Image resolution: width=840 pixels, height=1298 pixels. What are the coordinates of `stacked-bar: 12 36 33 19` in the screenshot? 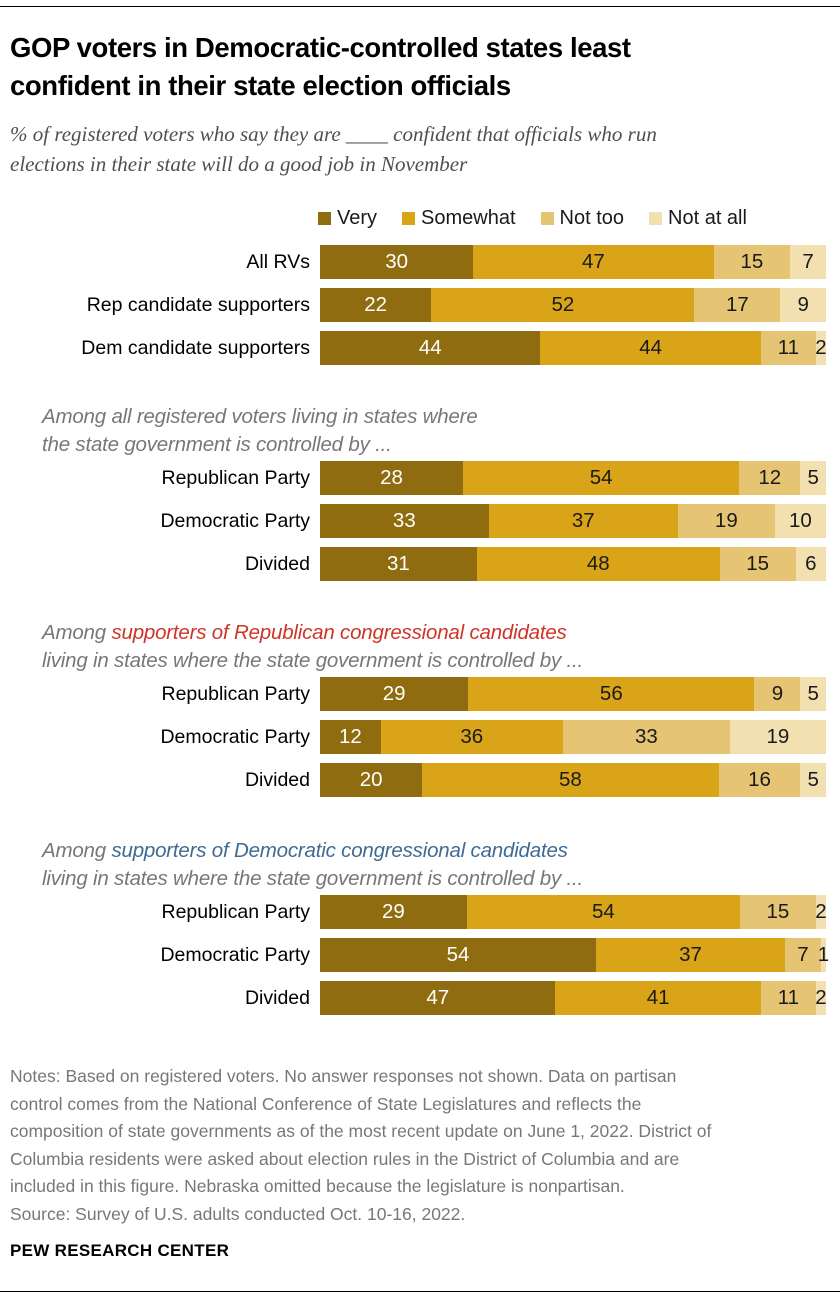 It's located at (573, 737).